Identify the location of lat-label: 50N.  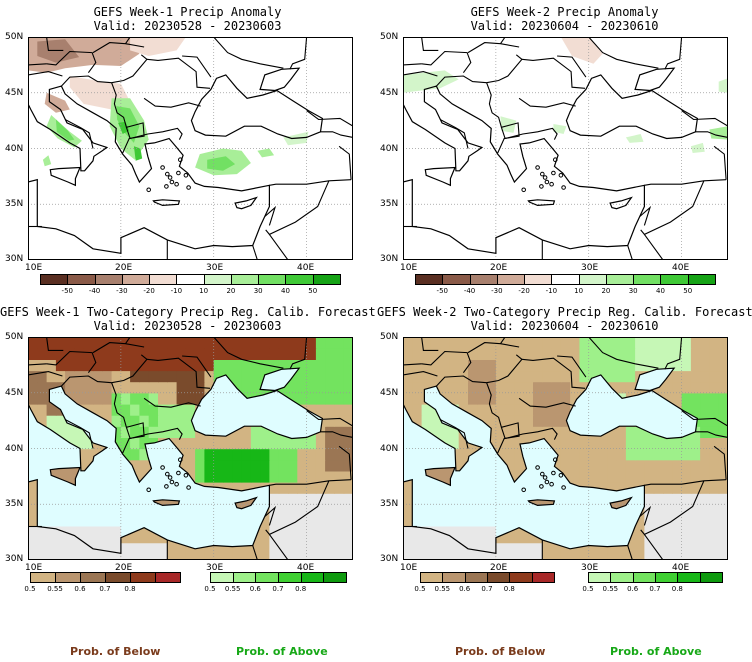
(14, 337).